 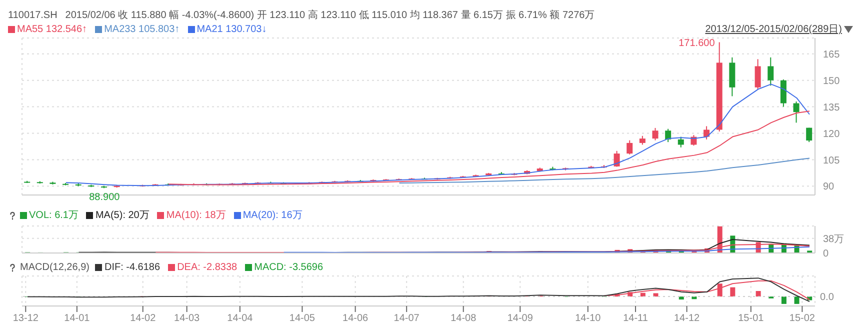 What do you see at coordinates (407, 318) in the screenshot?
I see `x-tick-label: 14-07` at bounding box center [407, 318].